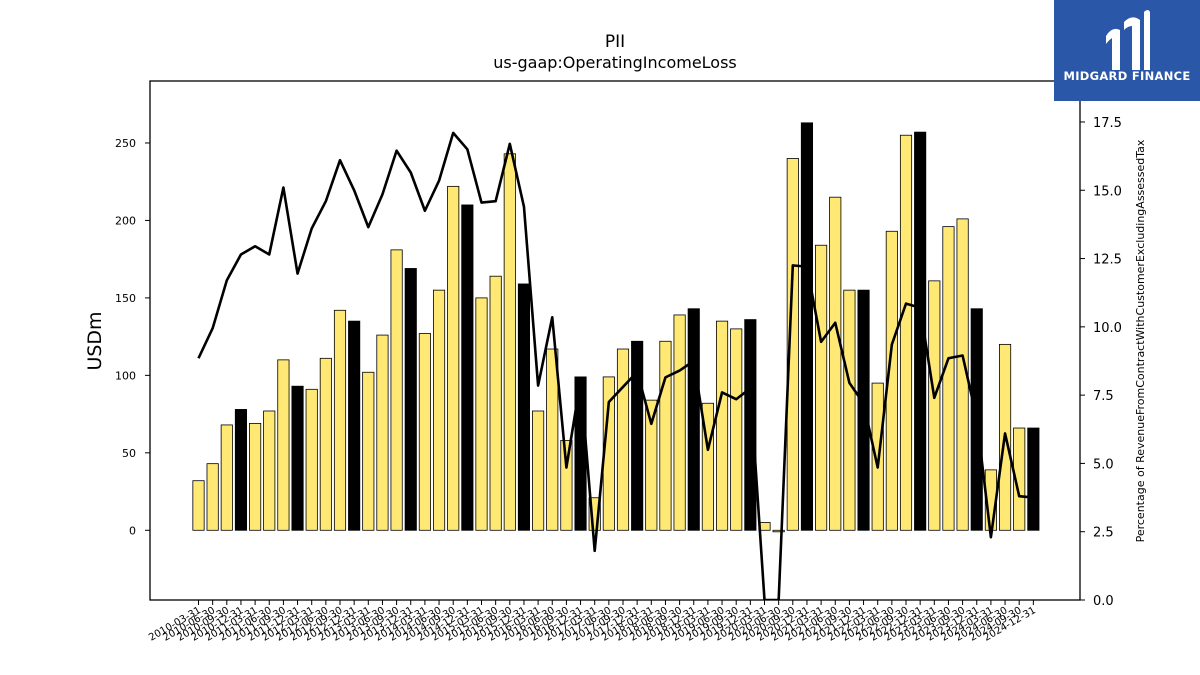 The height and width of the screenshot is (675, 1200). Describe the element at coordinates (1107, 260) in the screenshot. I see `y2-tick-label: 12.5` at that location.